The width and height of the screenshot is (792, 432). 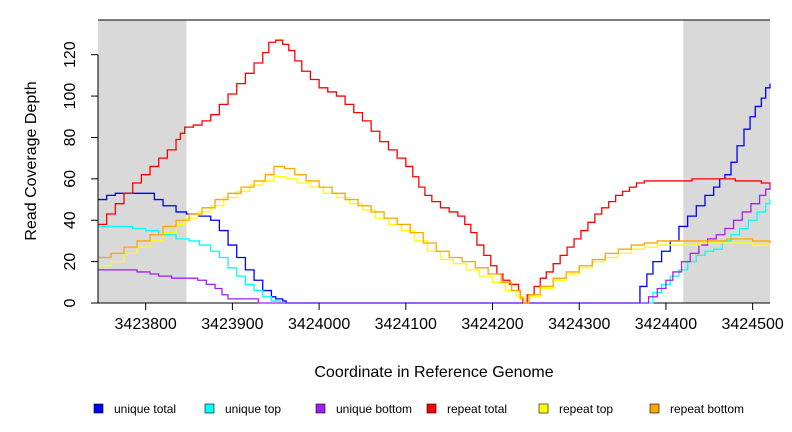 I want to click on y-tick-label: 100, so click(x=70, y=96).